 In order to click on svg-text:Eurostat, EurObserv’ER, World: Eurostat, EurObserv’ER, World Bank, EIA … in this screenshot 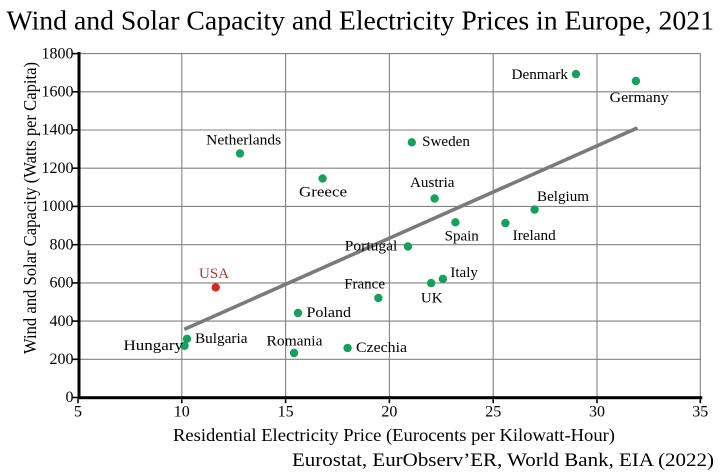, I will do `click(503, 460)`.